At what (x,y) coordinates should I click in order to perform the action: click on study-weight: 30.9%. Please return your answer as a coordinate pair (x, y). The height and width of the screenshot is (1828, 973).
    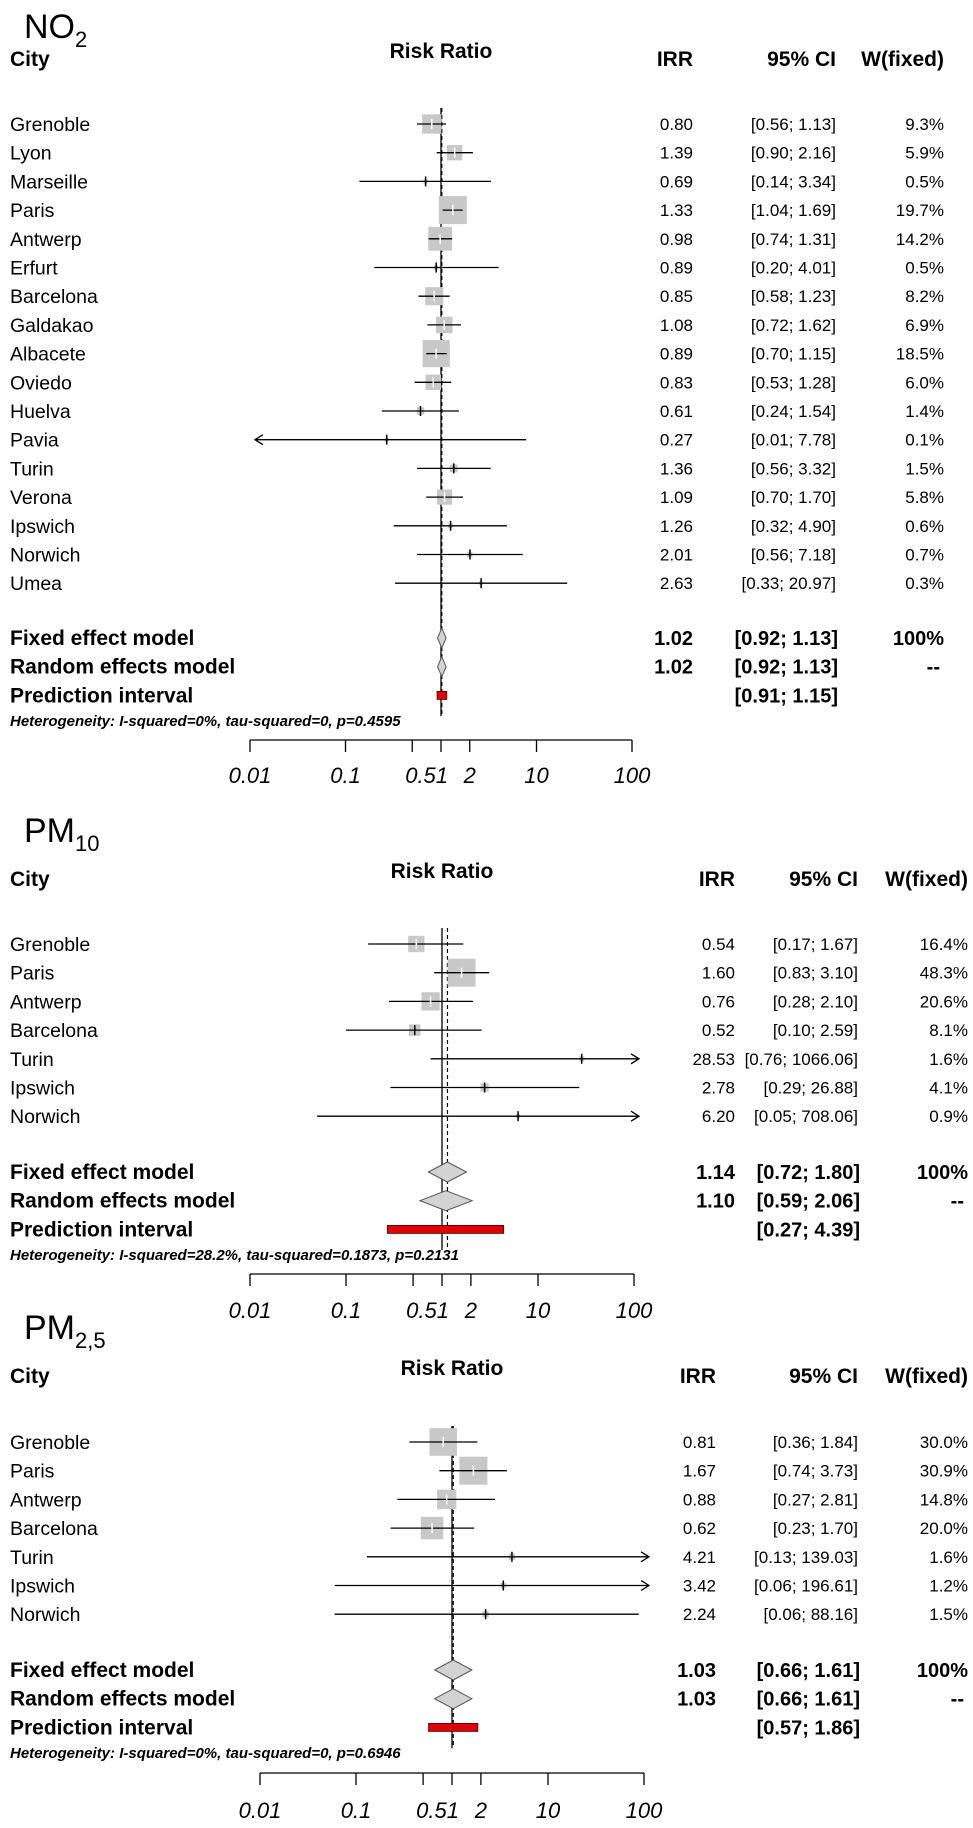
    Looking at the image, I should click on (944, 1471).